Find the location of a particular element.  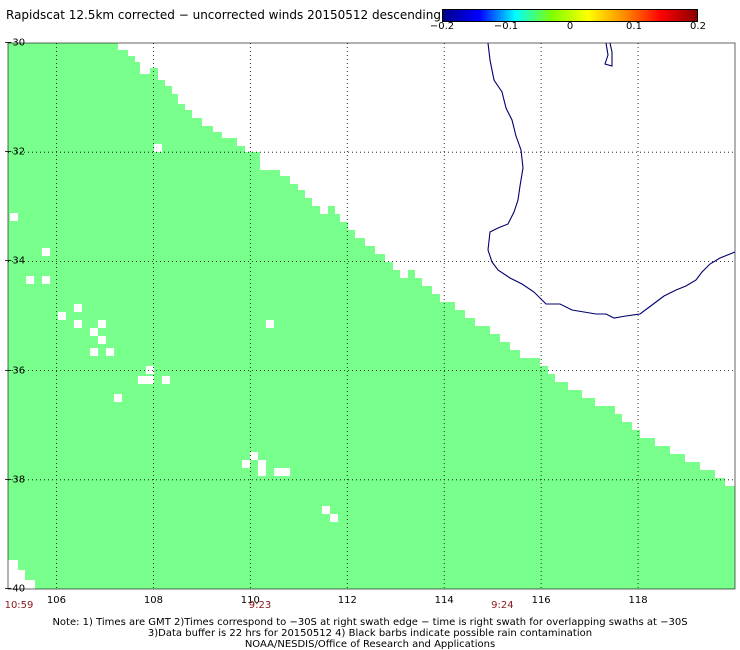

coastline is located at coordinates (611, 180).